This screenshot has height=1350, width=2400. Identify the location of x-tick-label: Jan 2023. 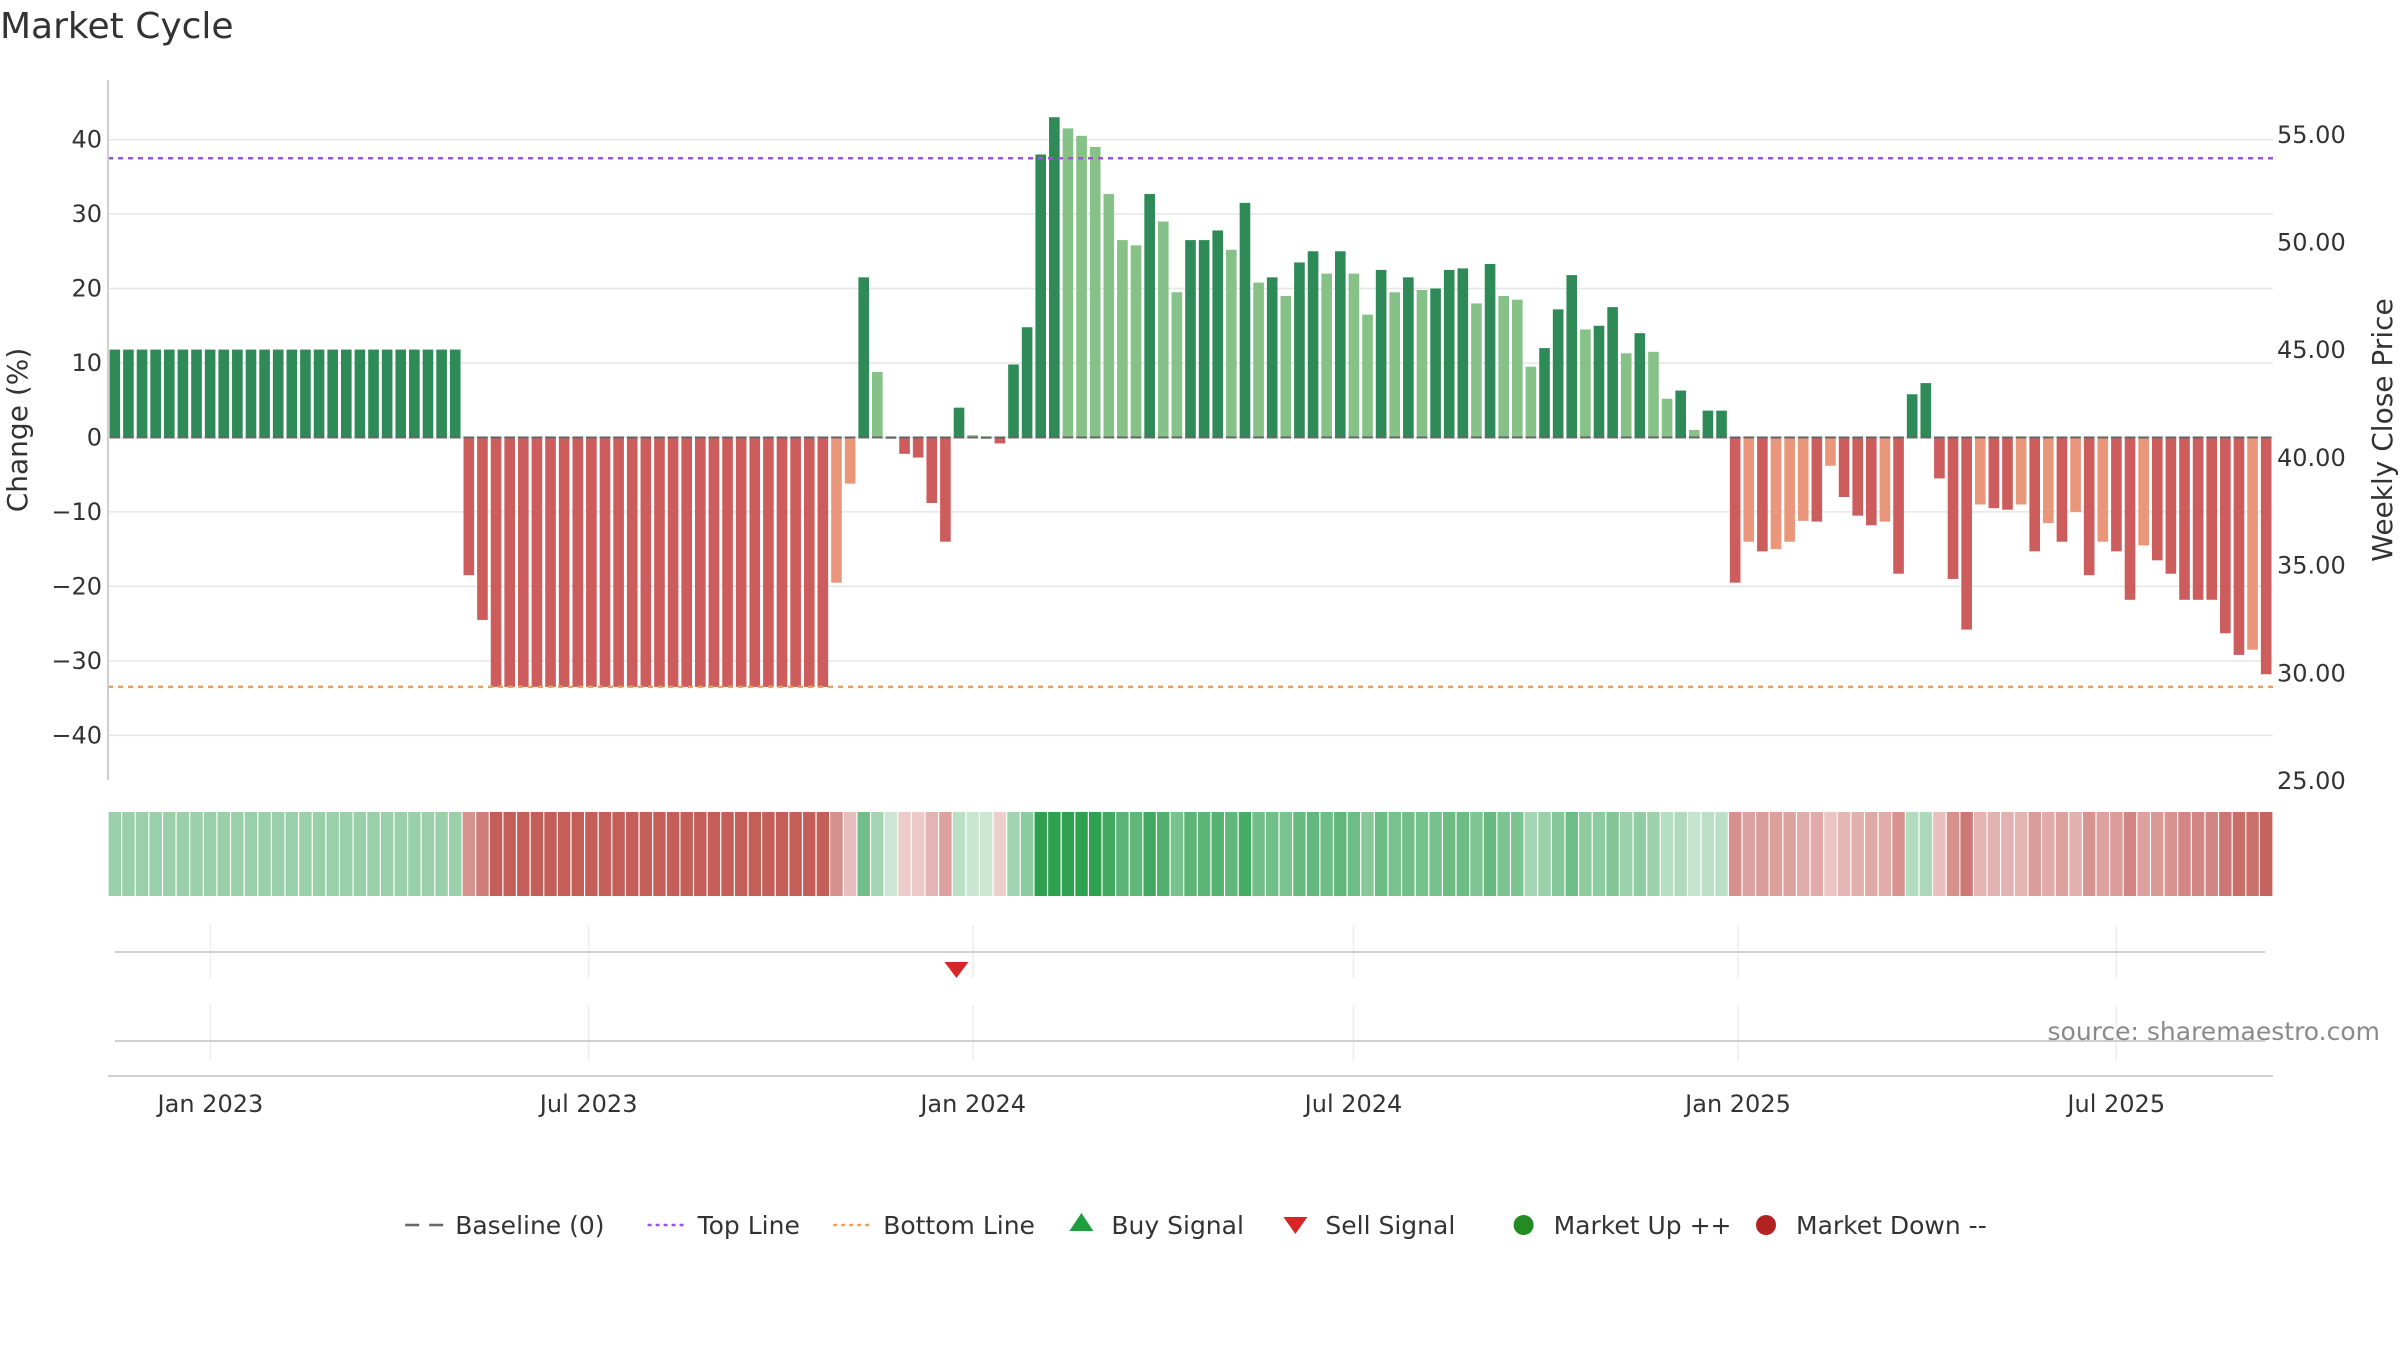
(210, 1104).